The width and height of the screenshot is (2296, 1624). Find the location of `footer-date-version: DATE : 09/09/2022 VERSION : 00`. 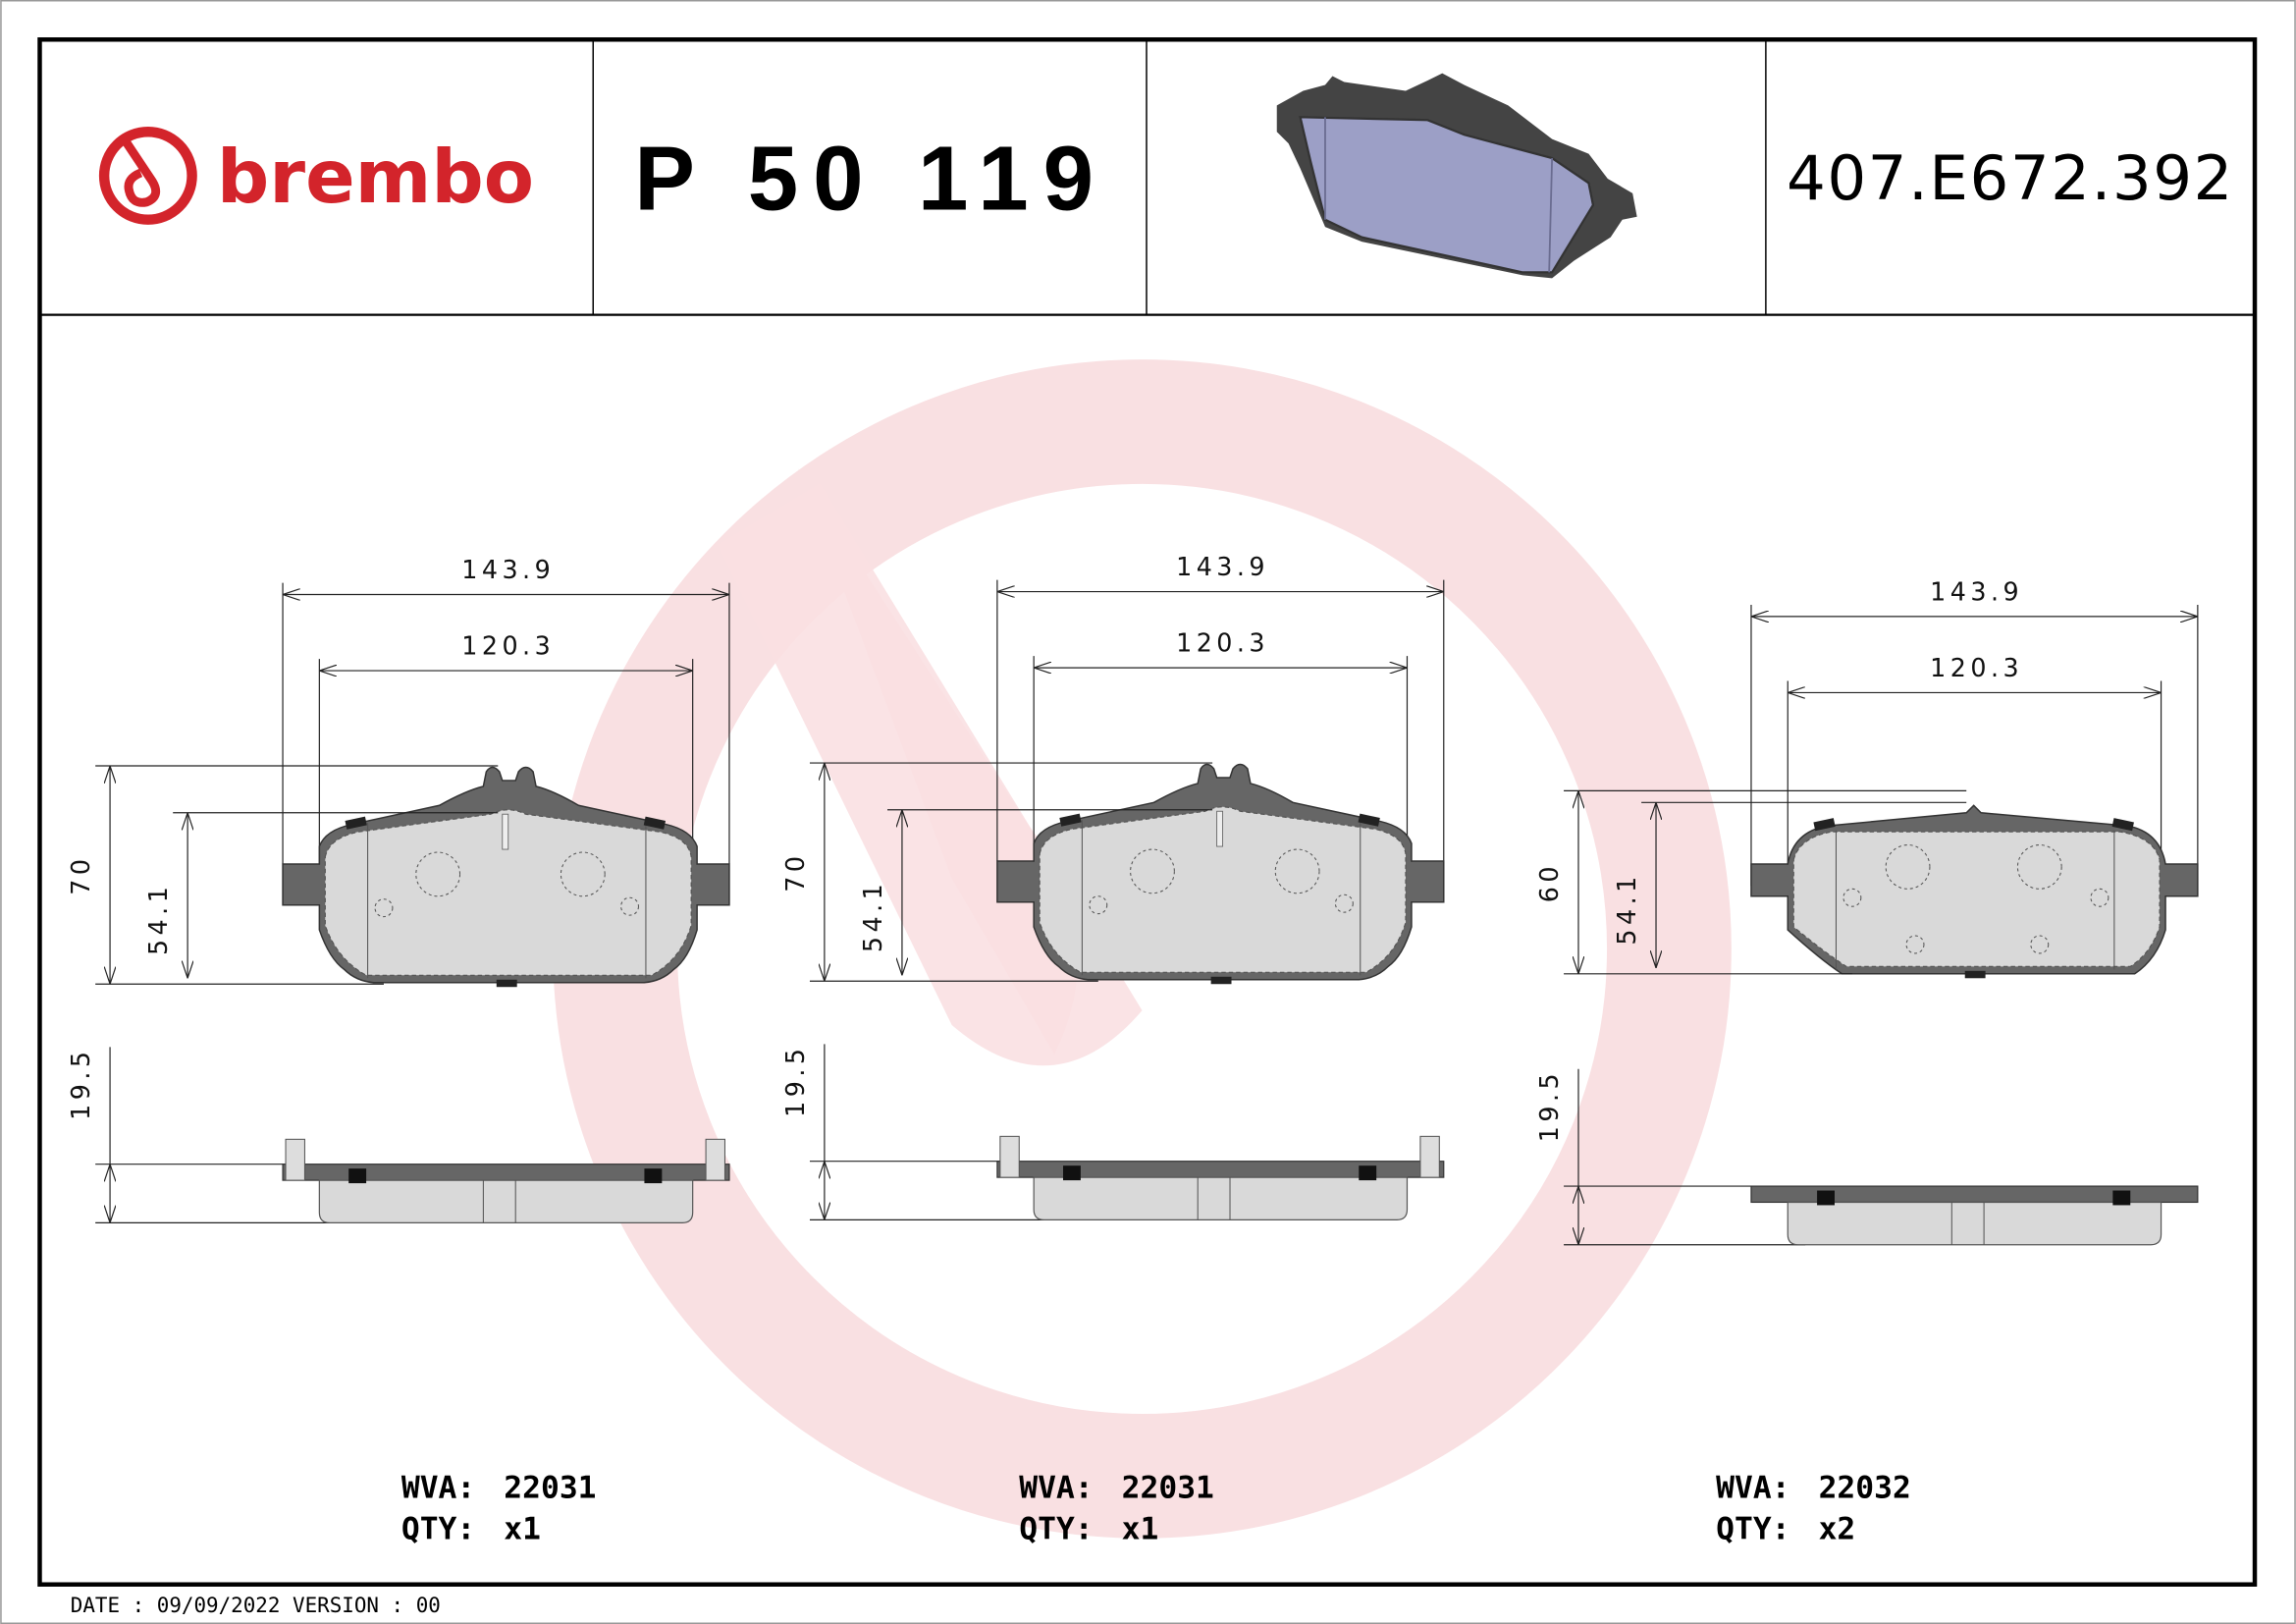

footer-date-version: DATE : 09/09/2022 VERSION : 00 is located at coordinates (256, 1605).